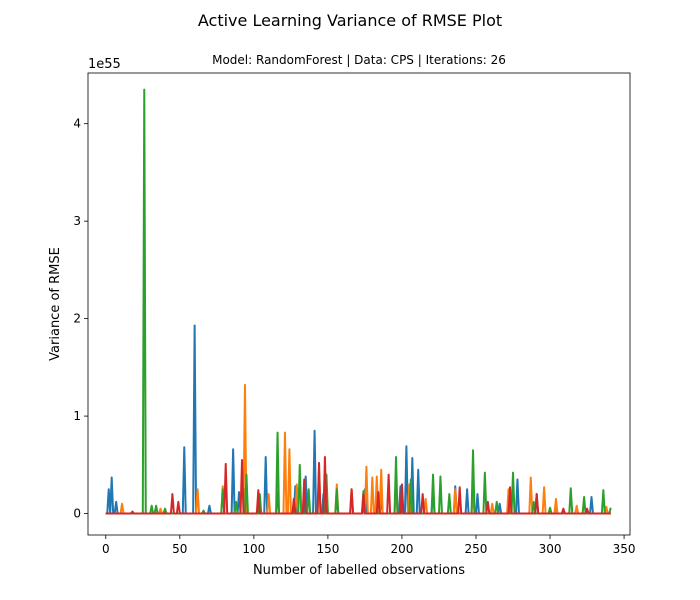 Image resolution: width=700 pixels, height=600 pixels. I want to click on x-tick-label: 0, so click(106, 549).